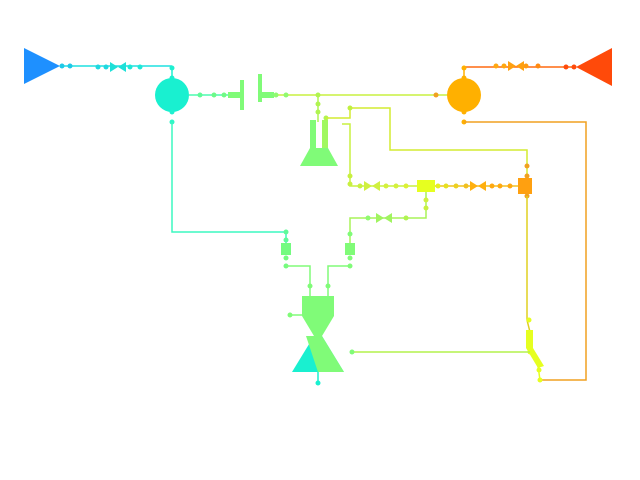 This screenshot has width=640, height=480. I want to click on gg-oxidizer-line, so click(427, 143).